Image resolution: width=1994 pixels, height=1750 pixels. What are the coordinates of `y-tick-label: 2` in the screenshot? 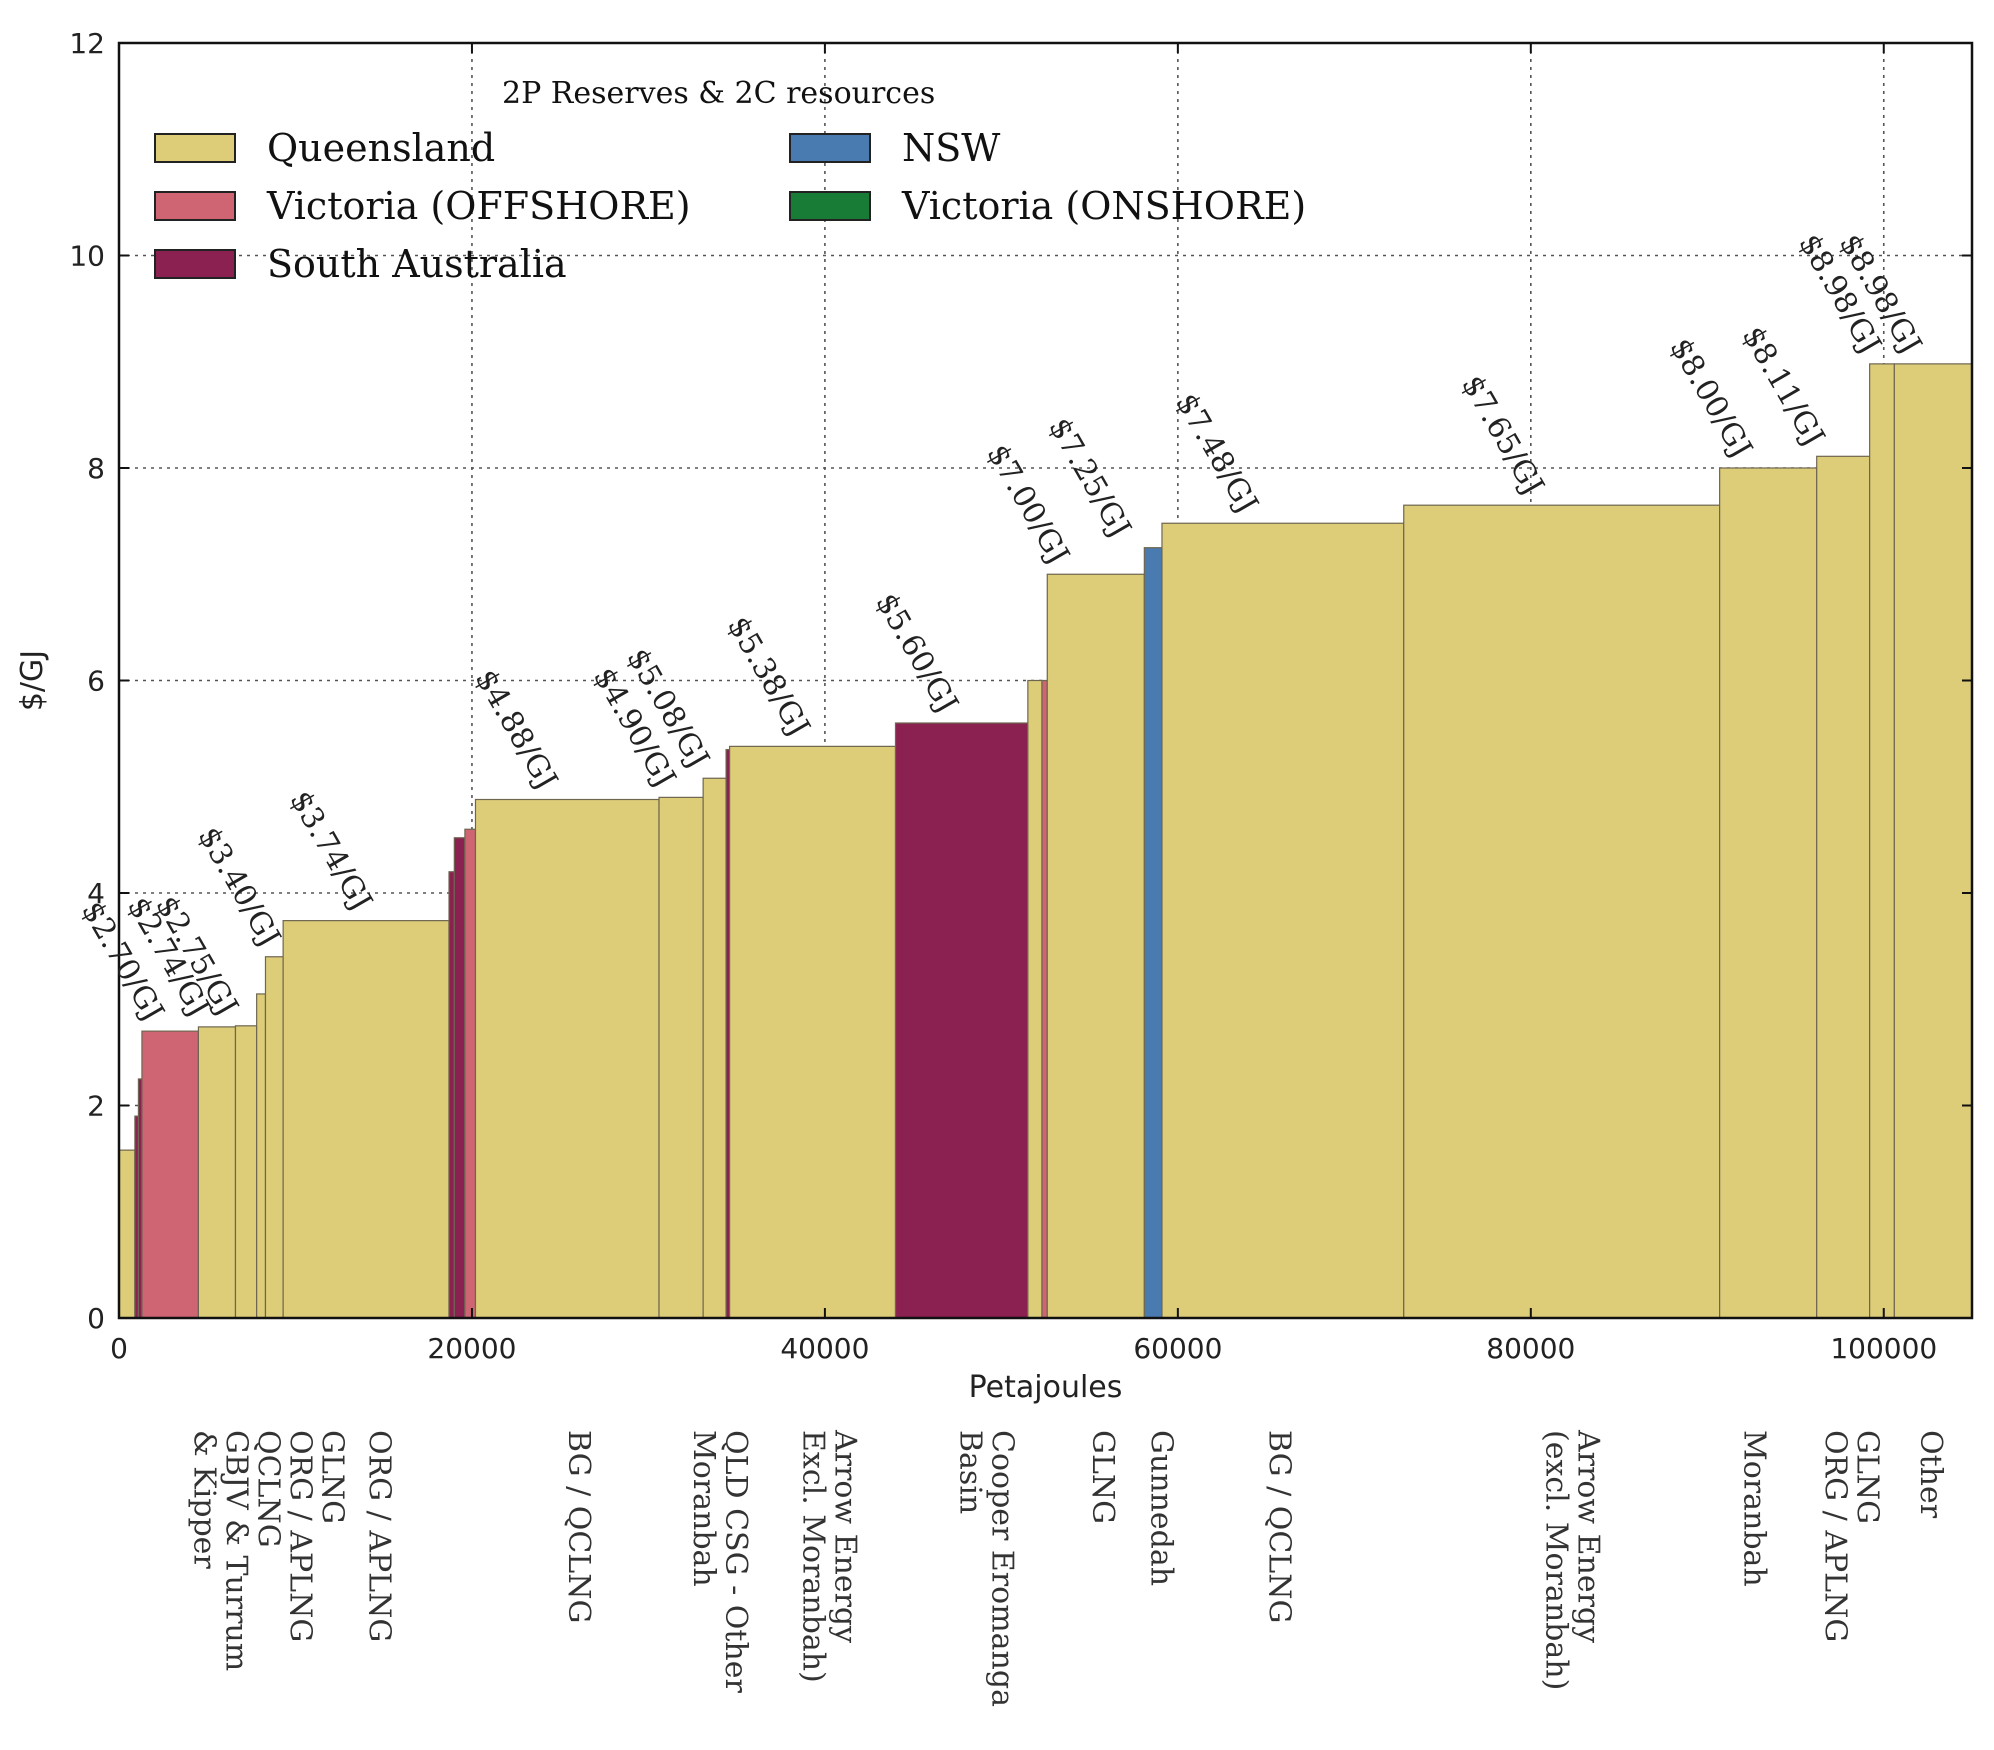 It's located at (96, 1106).